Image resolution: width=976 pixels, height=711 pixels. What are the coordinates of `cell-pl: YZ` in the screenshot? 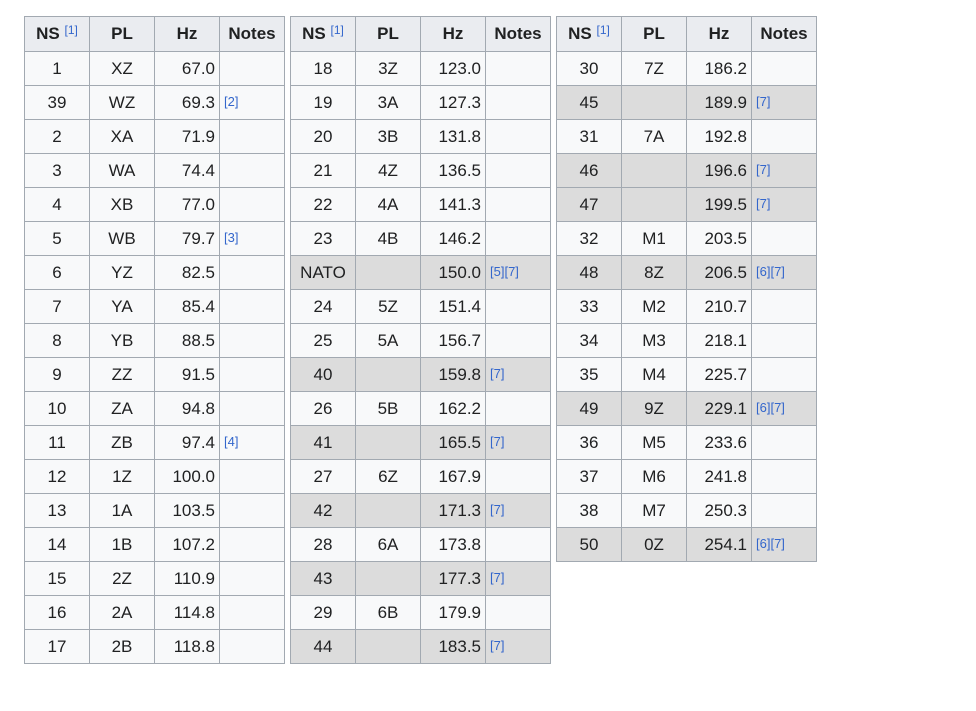 It's located at (122, 272).